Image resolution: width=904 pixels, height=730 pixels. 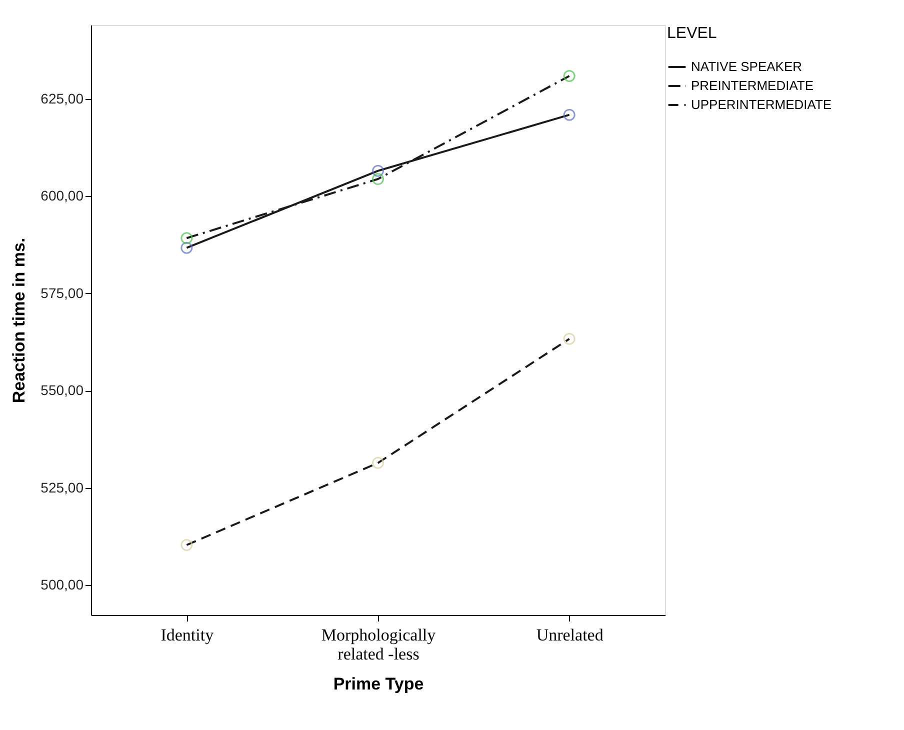 I want to click on x-tick-label: Identity, so click(x=187, y=635).